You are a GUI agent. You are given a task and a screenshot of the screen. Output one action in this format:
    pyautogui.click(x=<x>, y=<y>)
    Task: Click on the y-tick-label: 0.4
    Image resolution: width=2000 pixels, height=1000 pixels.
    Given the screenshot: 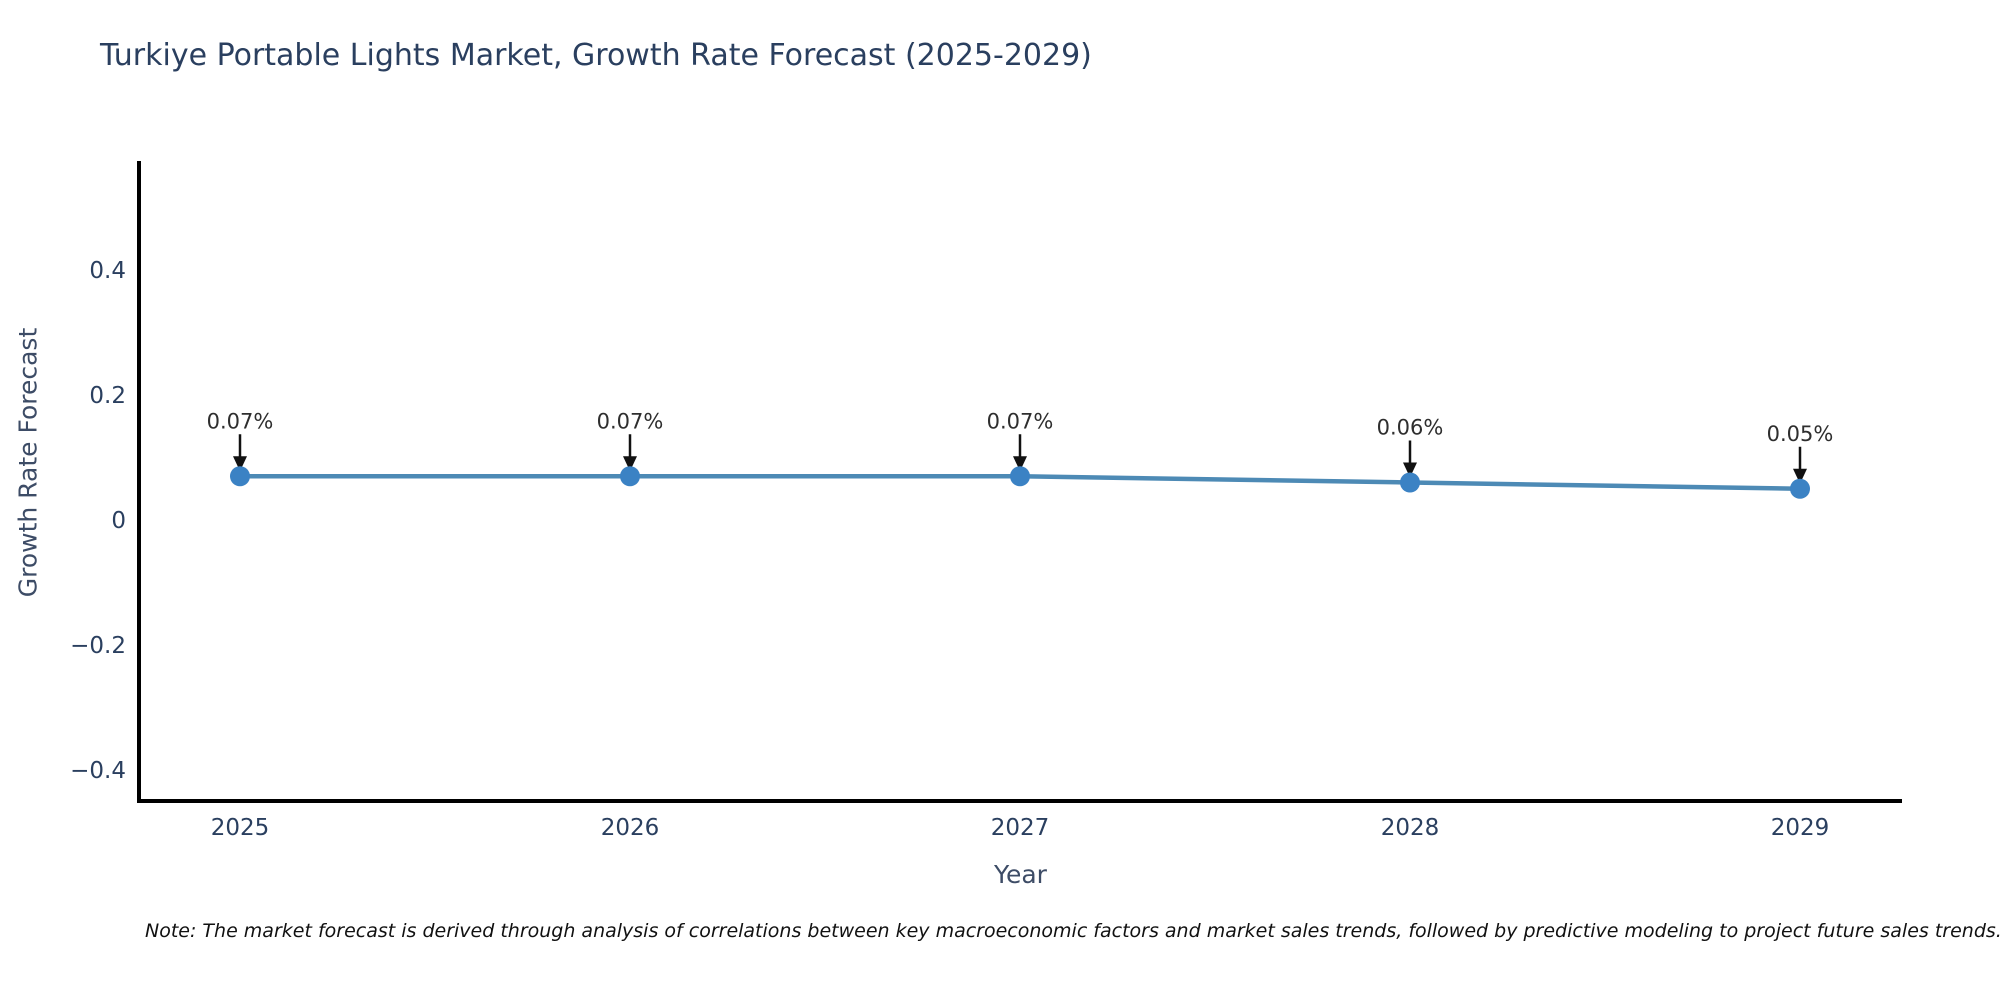 What is the action you would take?
    pyautogui.click(x=107, y=271)
    